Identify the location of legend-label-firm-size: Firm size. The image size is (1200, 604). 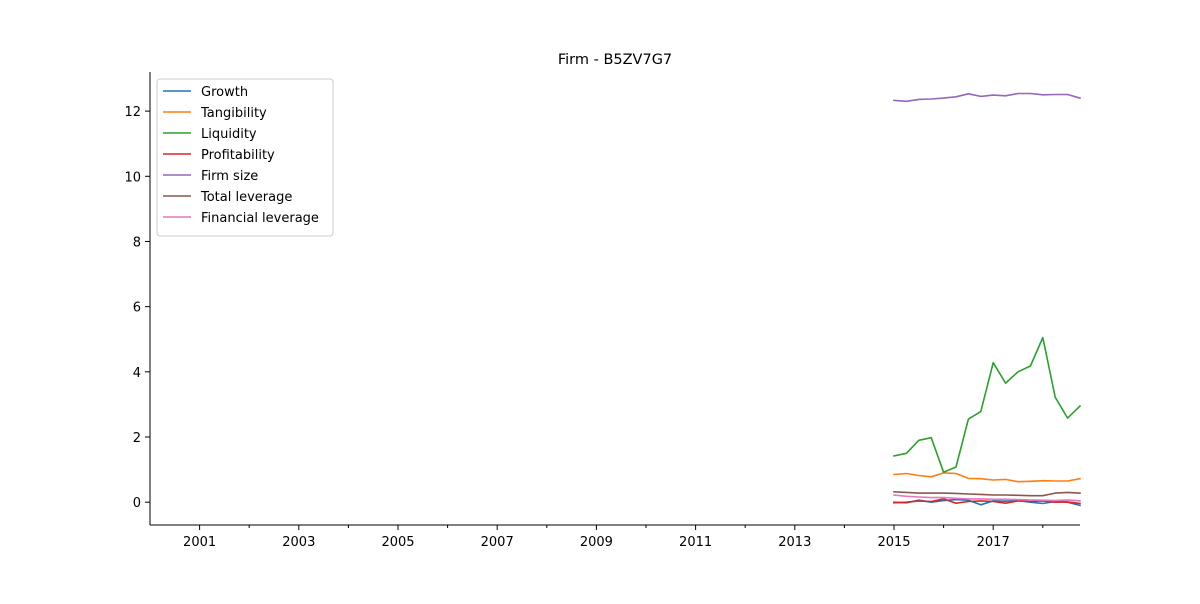
(229, 176).